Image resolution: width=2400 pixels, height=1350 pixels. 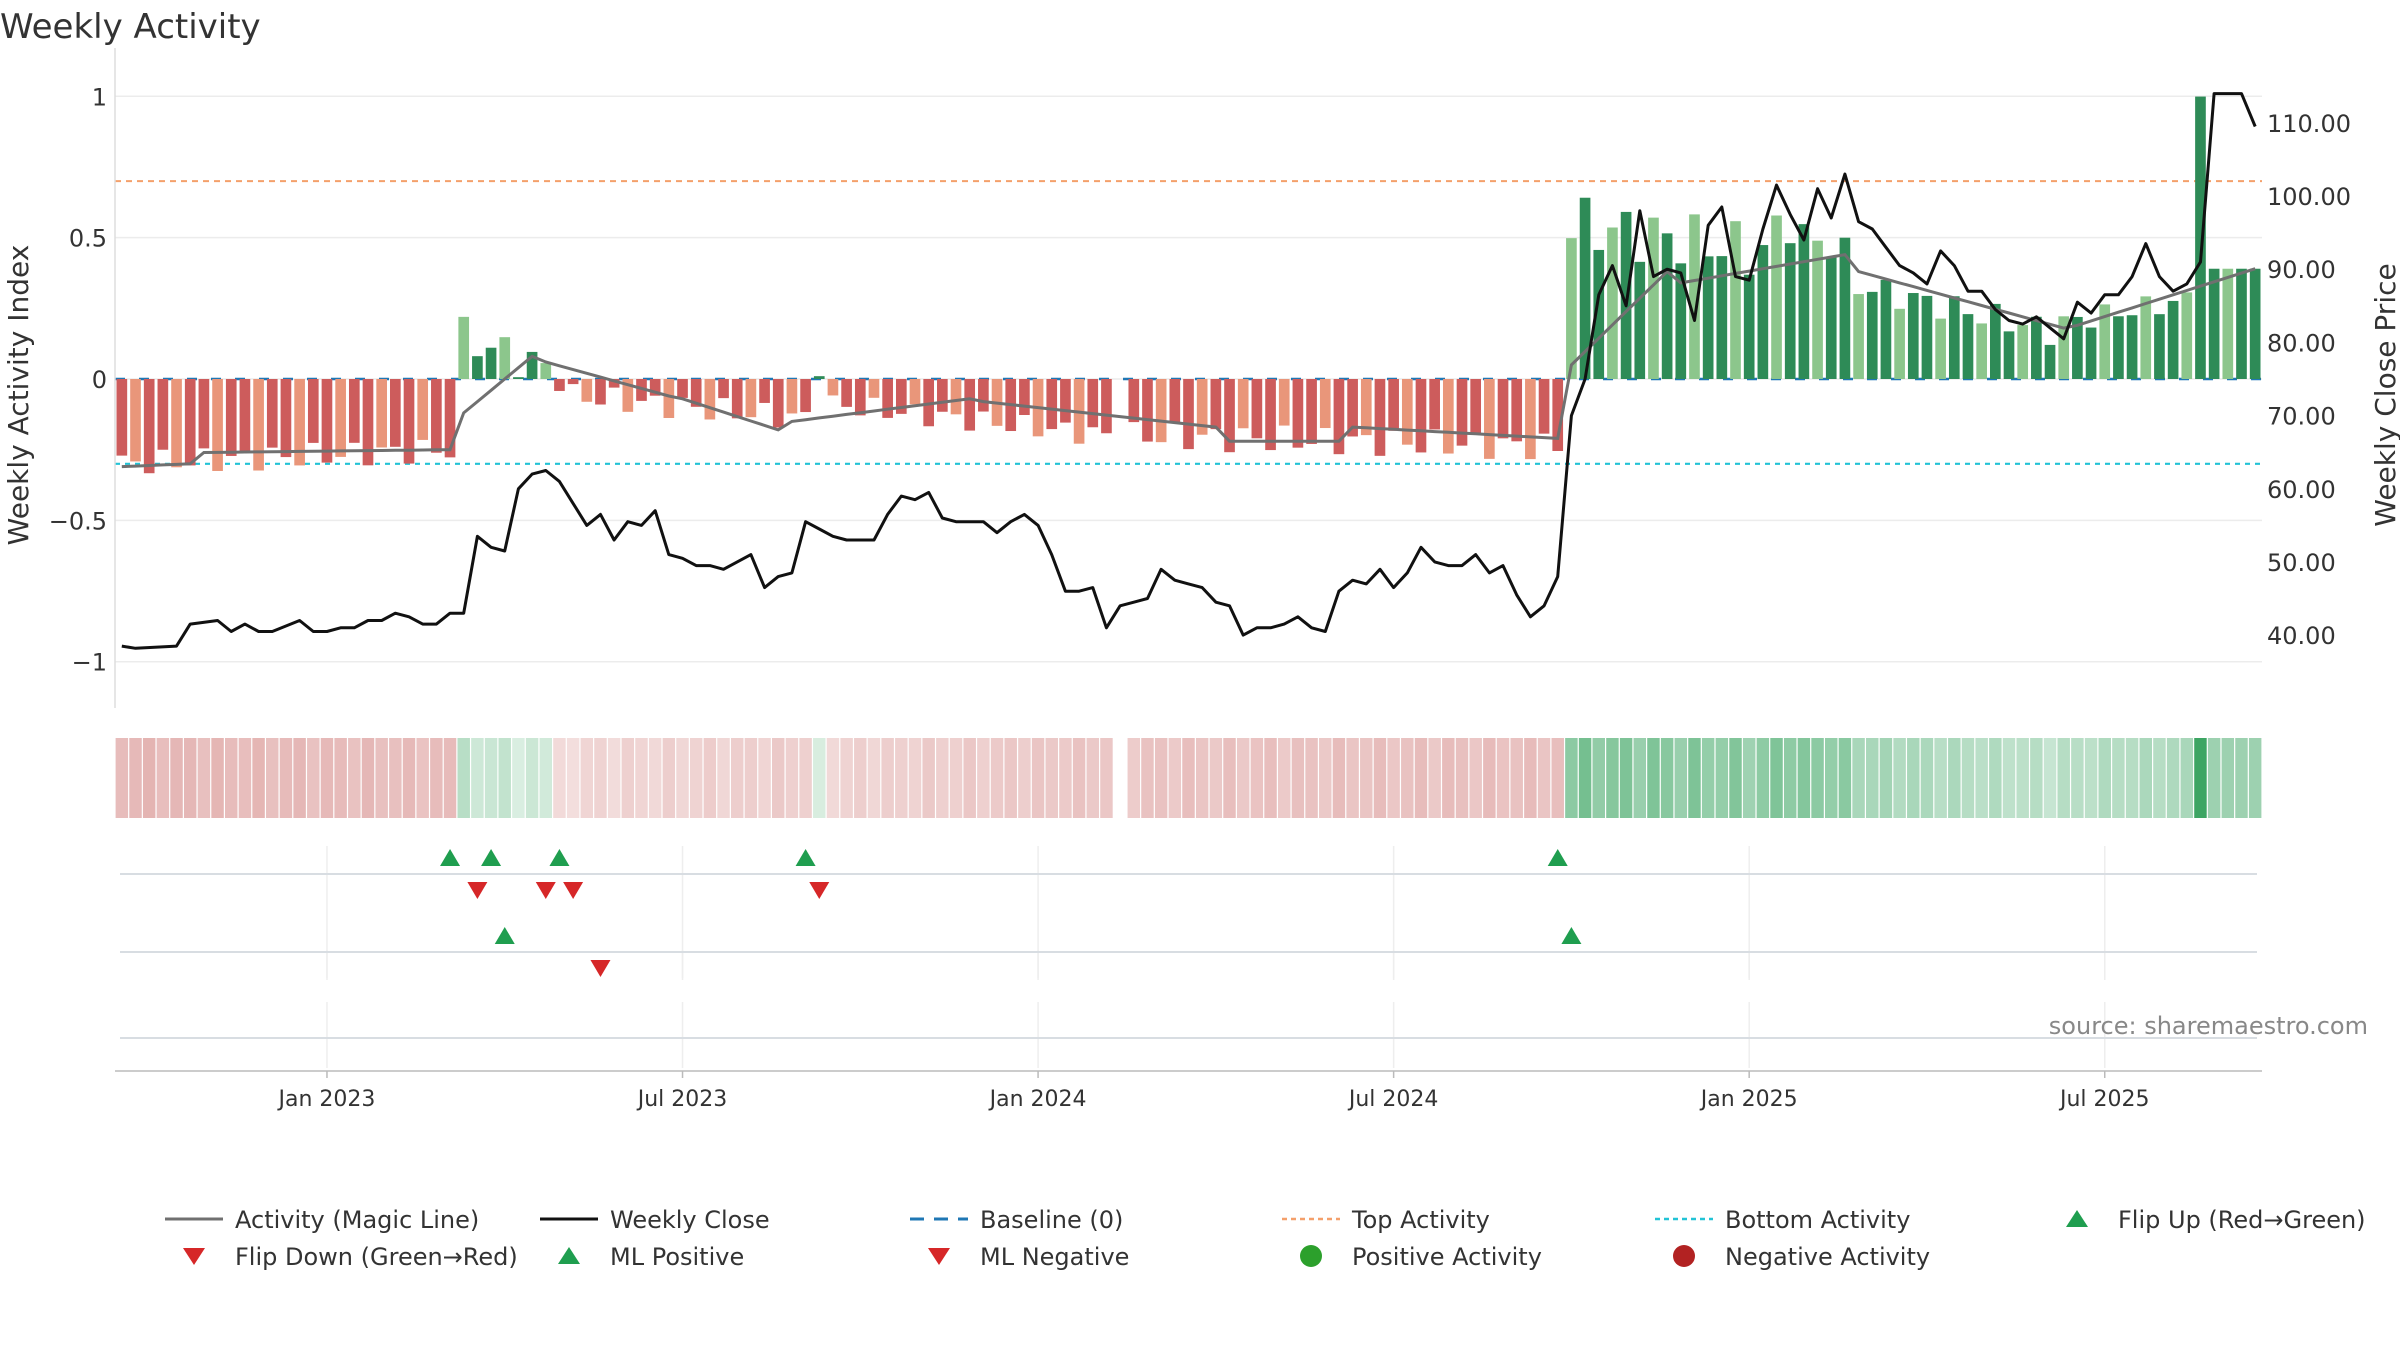 What do you see at coordinates (2309, 197) in the screenshot?
I see `y2-tick-label: 100.00` at bounding box center [2309, 197].